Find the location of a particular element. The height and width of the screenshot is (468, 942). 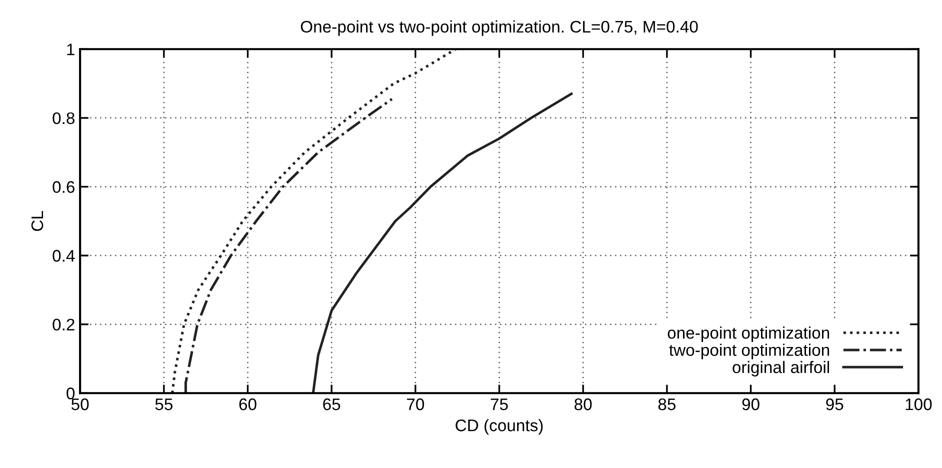

legend-label: two-point optimization is located at coordinates (749, 352).